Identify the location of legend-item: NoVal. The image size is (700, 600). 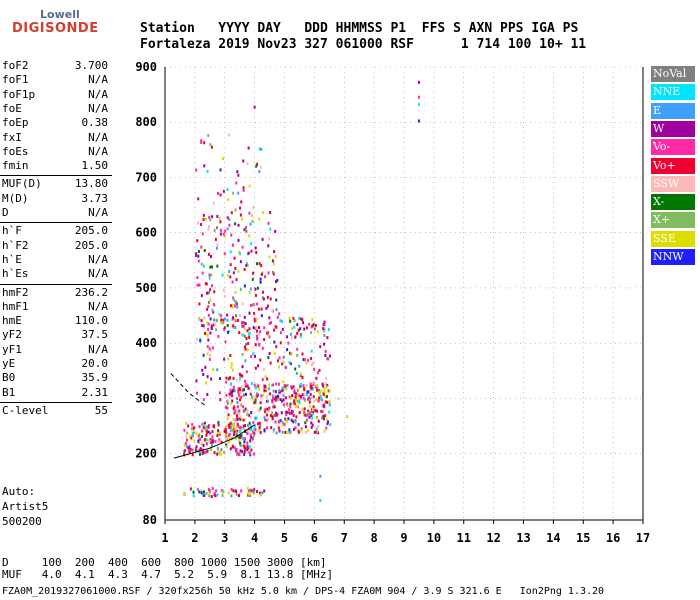
(673, 74).